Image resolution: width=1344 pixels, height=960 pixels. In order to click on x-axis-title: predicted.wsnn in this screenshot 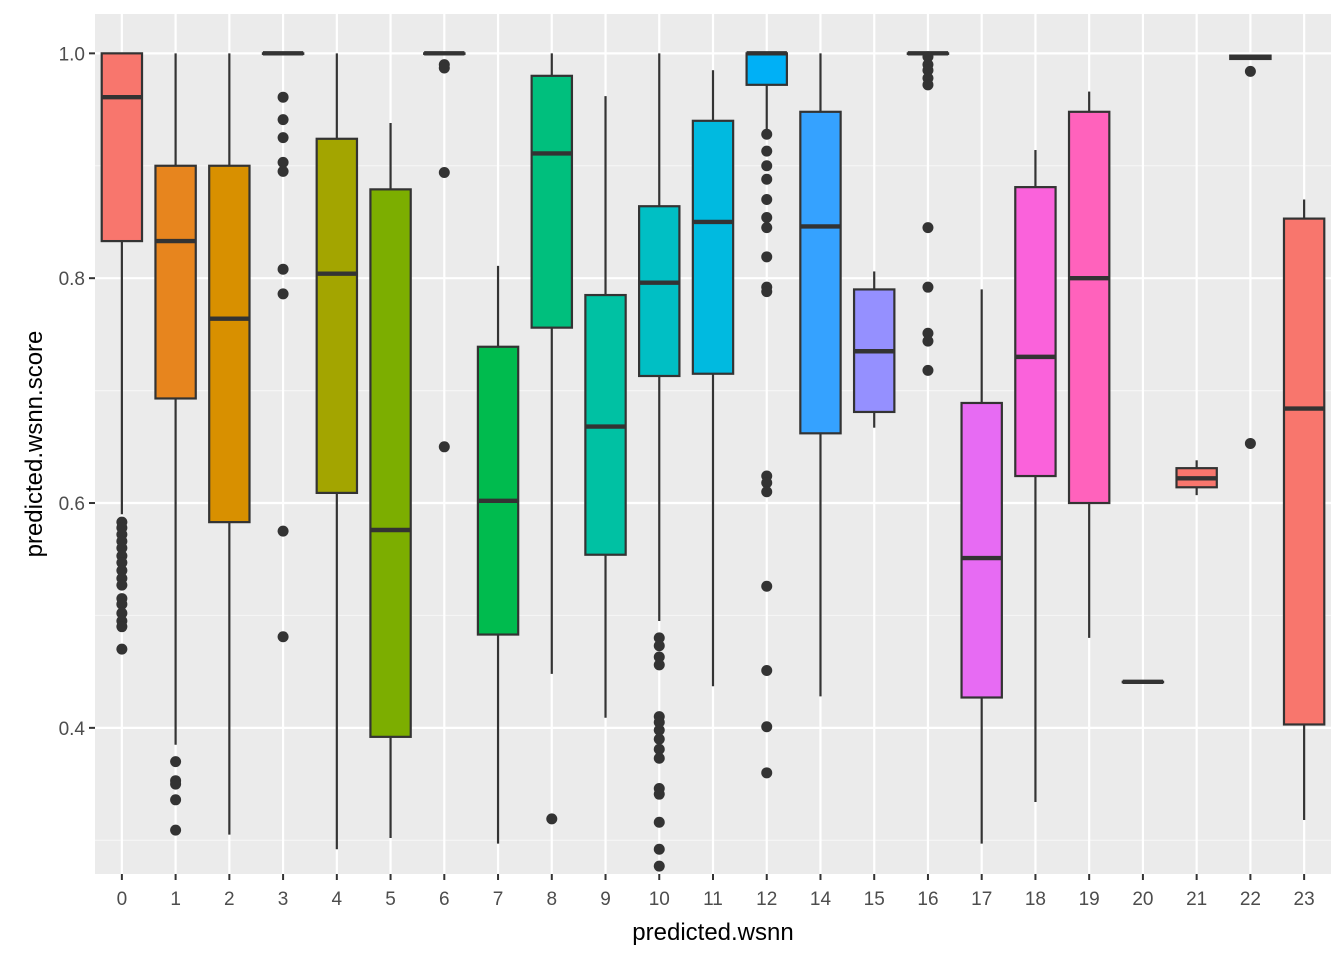, I will do `click(712, 932)`.